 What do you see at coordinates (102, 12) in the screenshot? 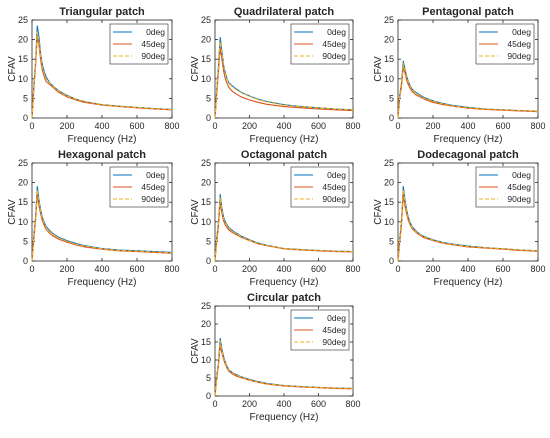
I see `chart-title: Triangular patch` at bounding box center [102, 12].